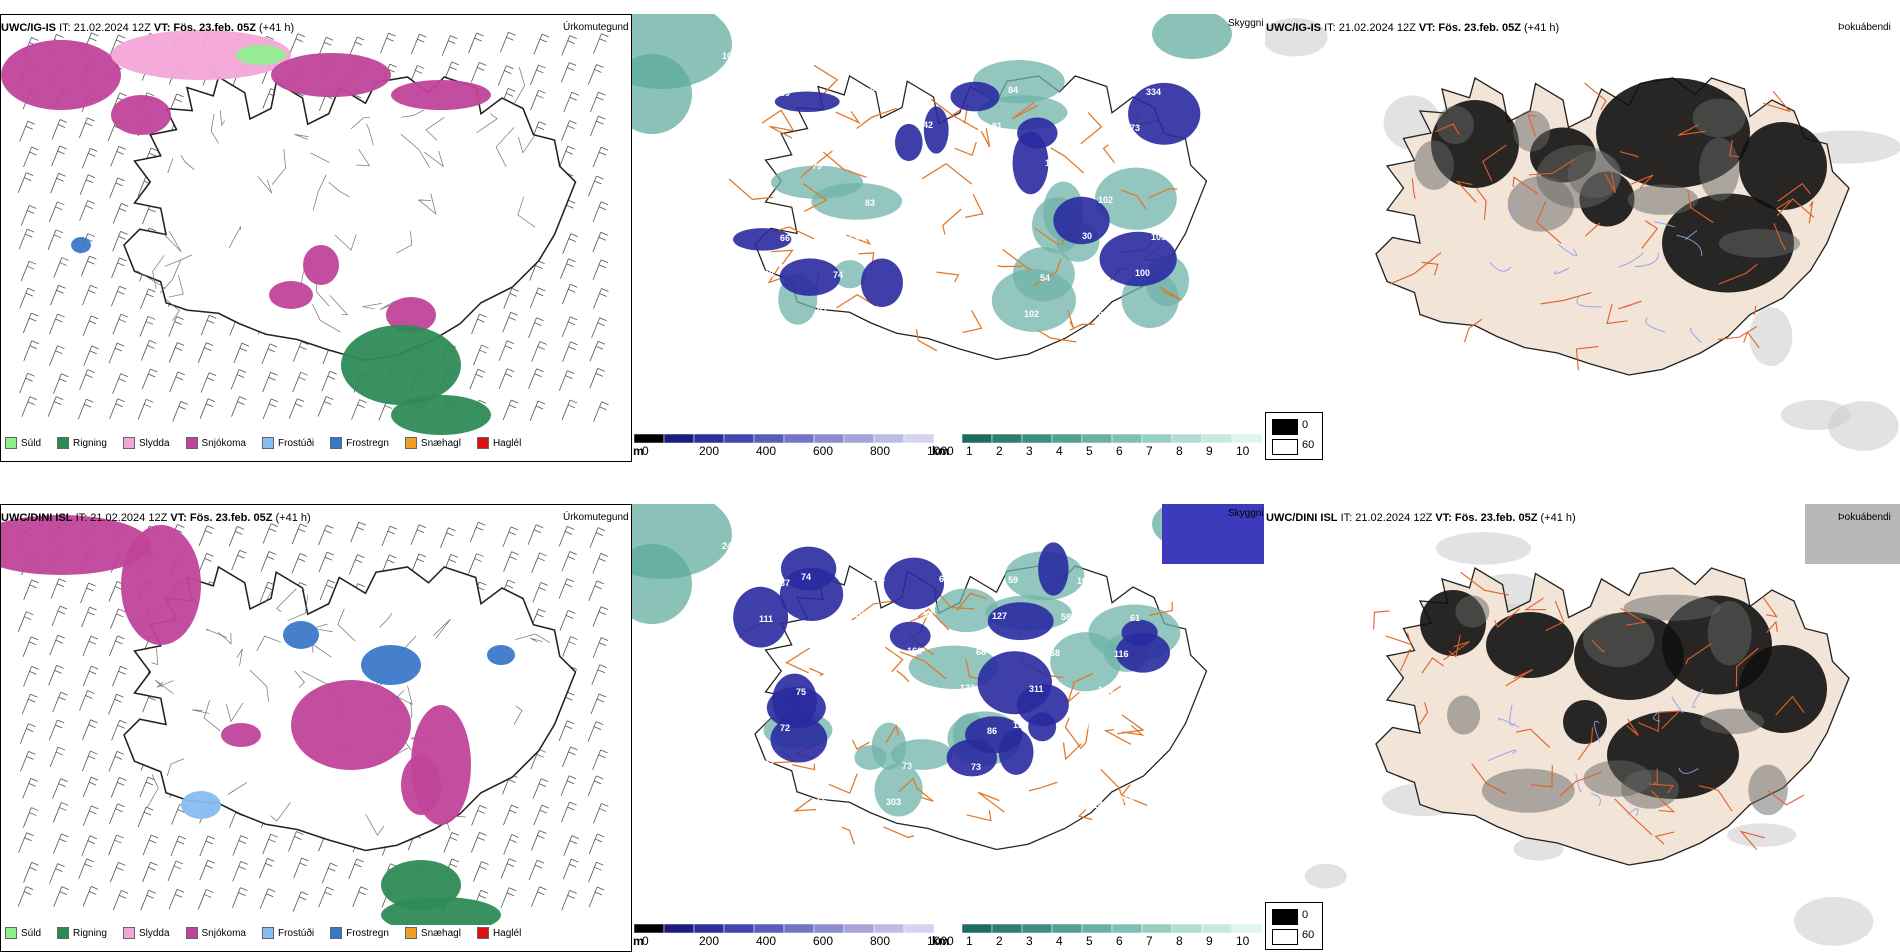 The image size is (1900, 952). Describe the element at coordinates (645, 451) in the screenshot. I see `ceiling-tick-label: 0` at that location.